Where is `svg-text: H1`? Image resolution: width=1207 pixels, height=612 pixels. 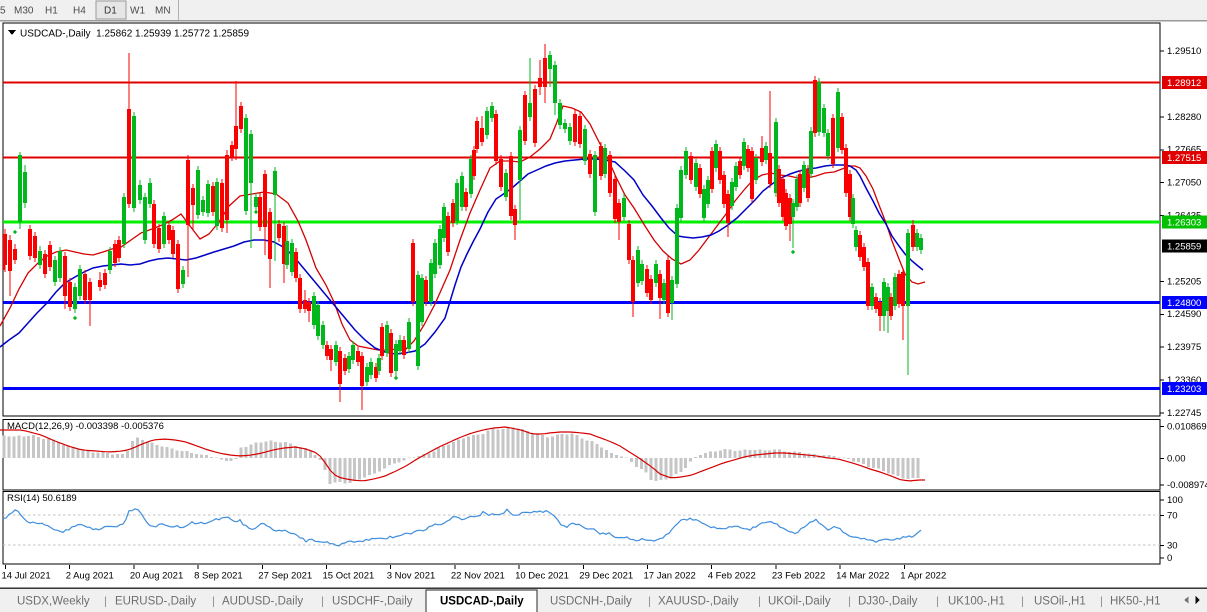
svg-text: H1 is located at coordinates (51, 11).